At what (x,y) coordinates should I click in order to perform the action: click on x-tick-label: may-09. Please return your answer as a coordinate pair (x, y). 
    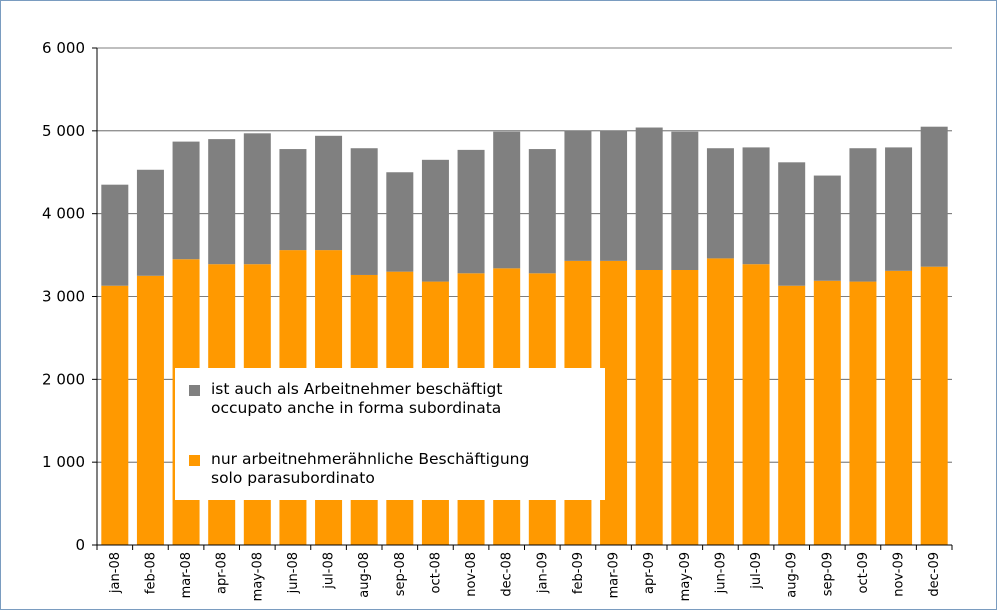
    Looking at the image, I should click on (685, 576).